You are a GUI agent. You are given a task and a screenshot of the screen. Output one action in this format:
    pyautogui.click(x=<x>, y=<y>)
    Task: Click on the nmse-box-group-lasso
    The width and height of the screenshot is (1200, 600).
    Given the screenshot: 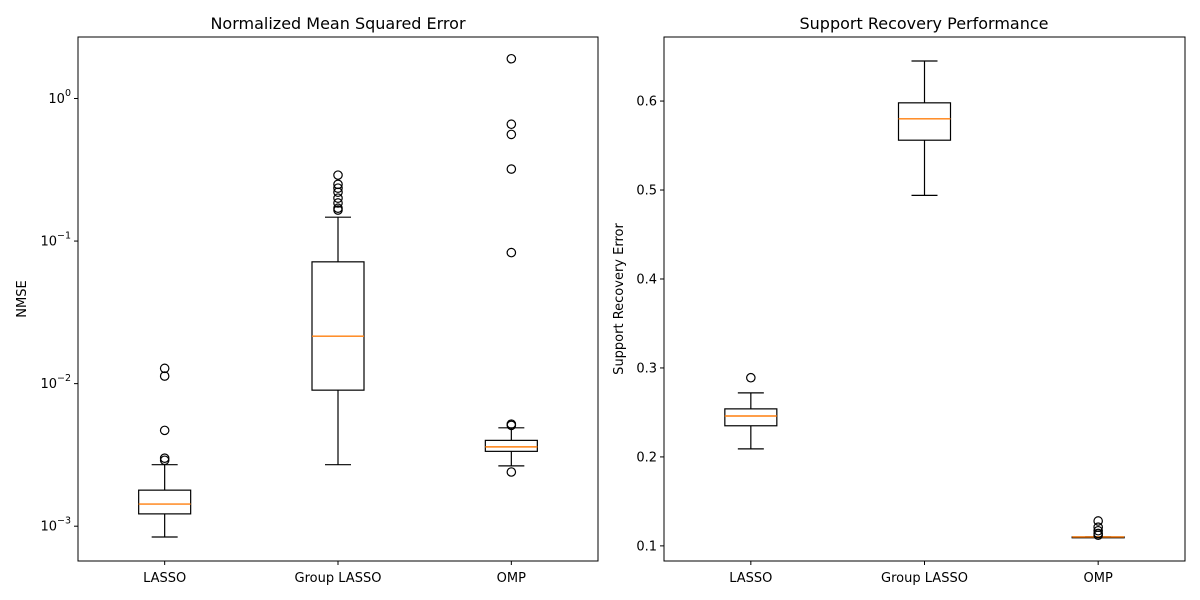 What is the action you would take?
    pyautogui.click(x=338, y=318)
    